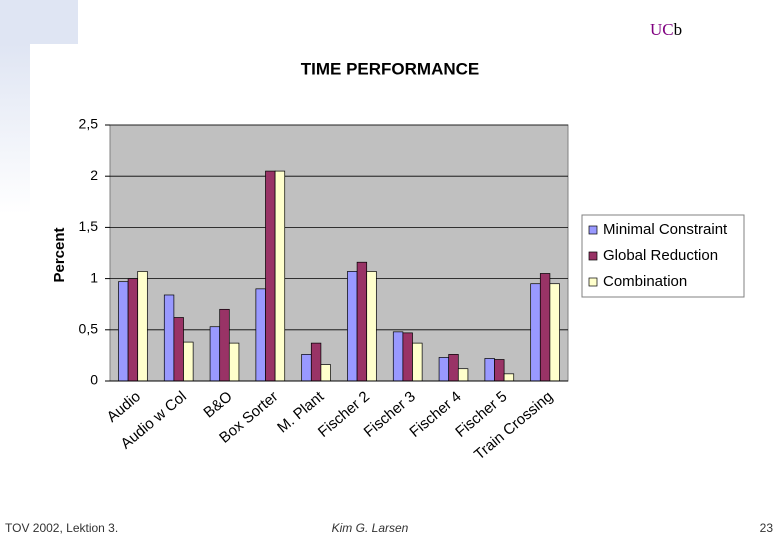 This screenshot has width=780, height=545. What do you see at coordinates (662, 29) in the screenshot?
I see `logo-main: UC` at bounding box center [662, 29].